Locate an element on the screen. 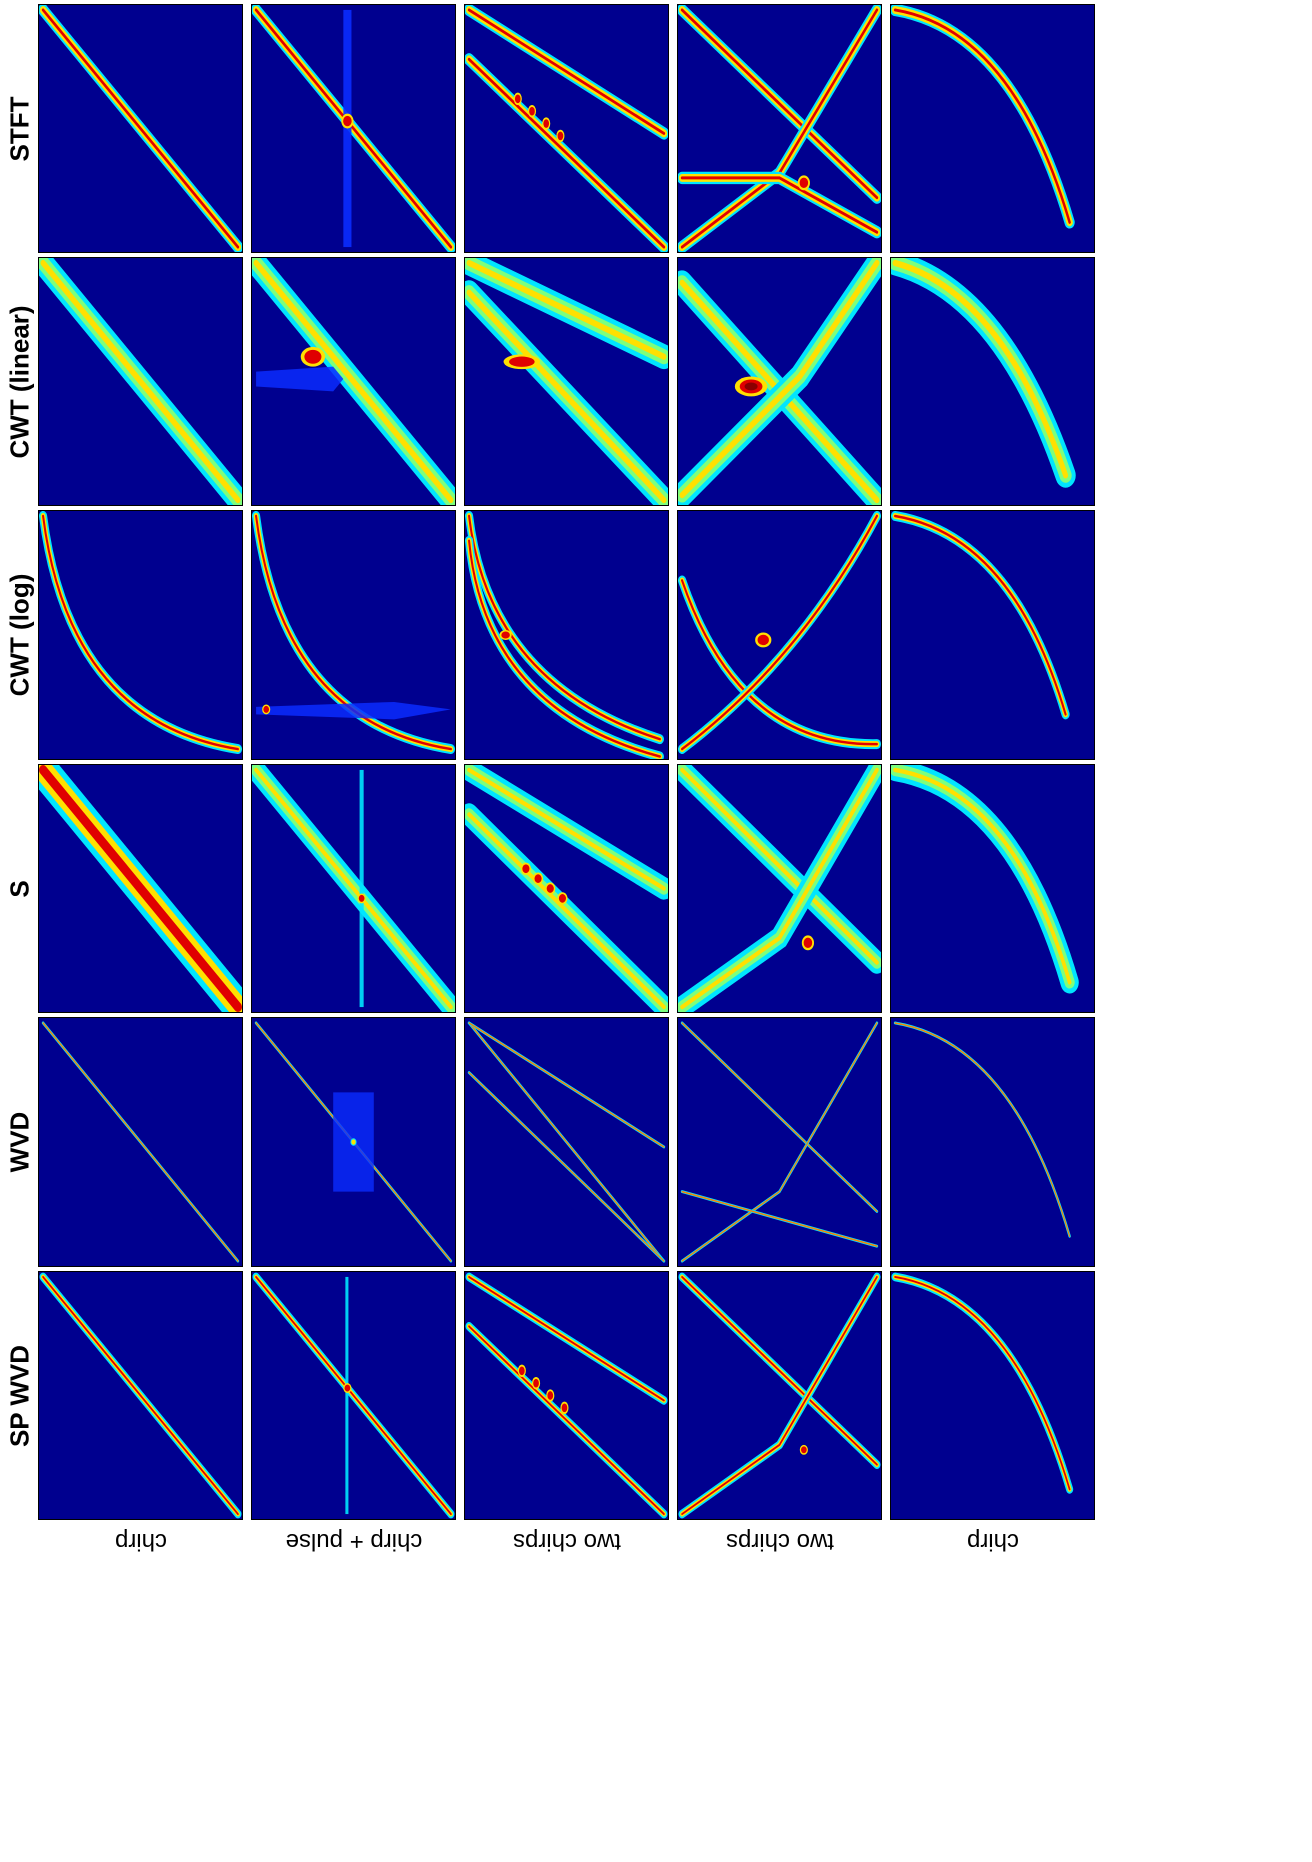 This screenshot has width=1312, height=1862. signal-label-two-chirps-1: two chirps is located at coordinates (566, 1541).